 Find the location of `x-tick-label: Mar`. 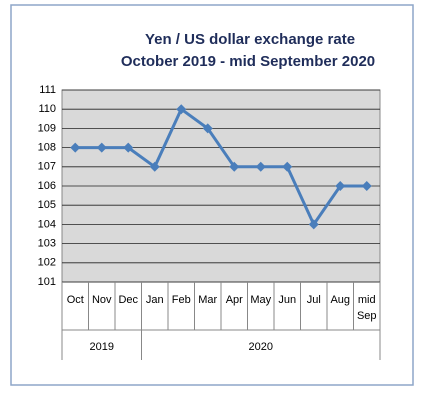

x-tick-label: Mar is located at coordinates (208, 300).